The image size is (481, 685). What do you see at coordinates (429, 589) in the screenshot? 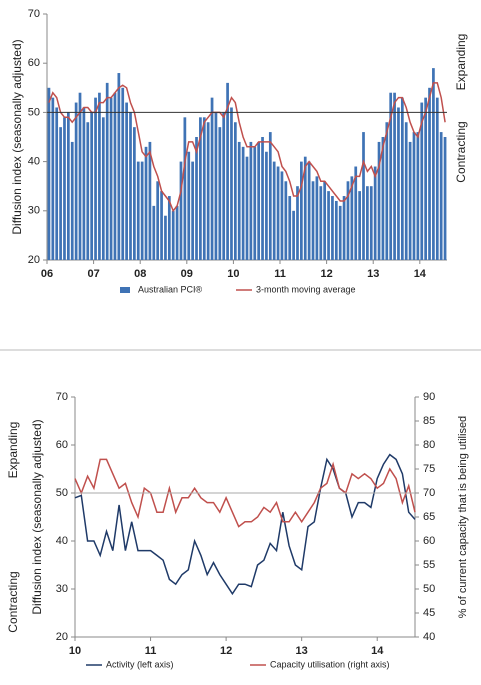
I see `y2-tick-label: 50` at bounding box center [429, 589].